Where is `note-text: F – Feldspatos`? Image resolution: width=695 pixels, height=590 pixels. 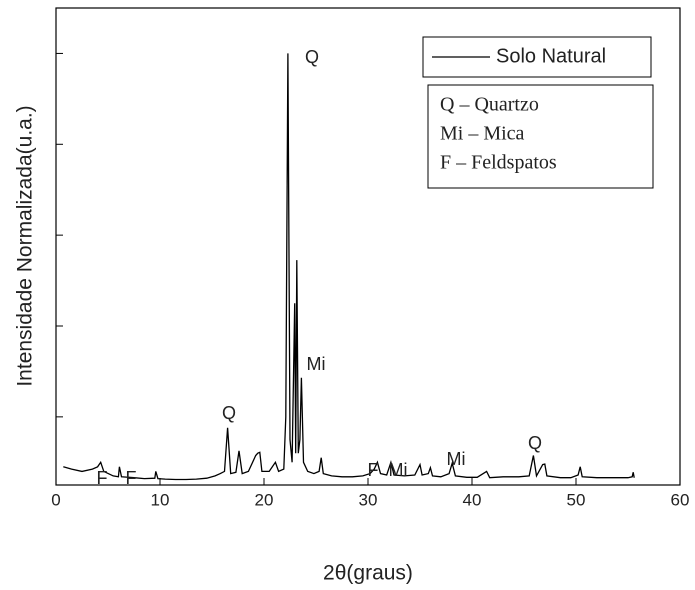 note-text: F – Feldspatos is located at coordinates (498, 163).